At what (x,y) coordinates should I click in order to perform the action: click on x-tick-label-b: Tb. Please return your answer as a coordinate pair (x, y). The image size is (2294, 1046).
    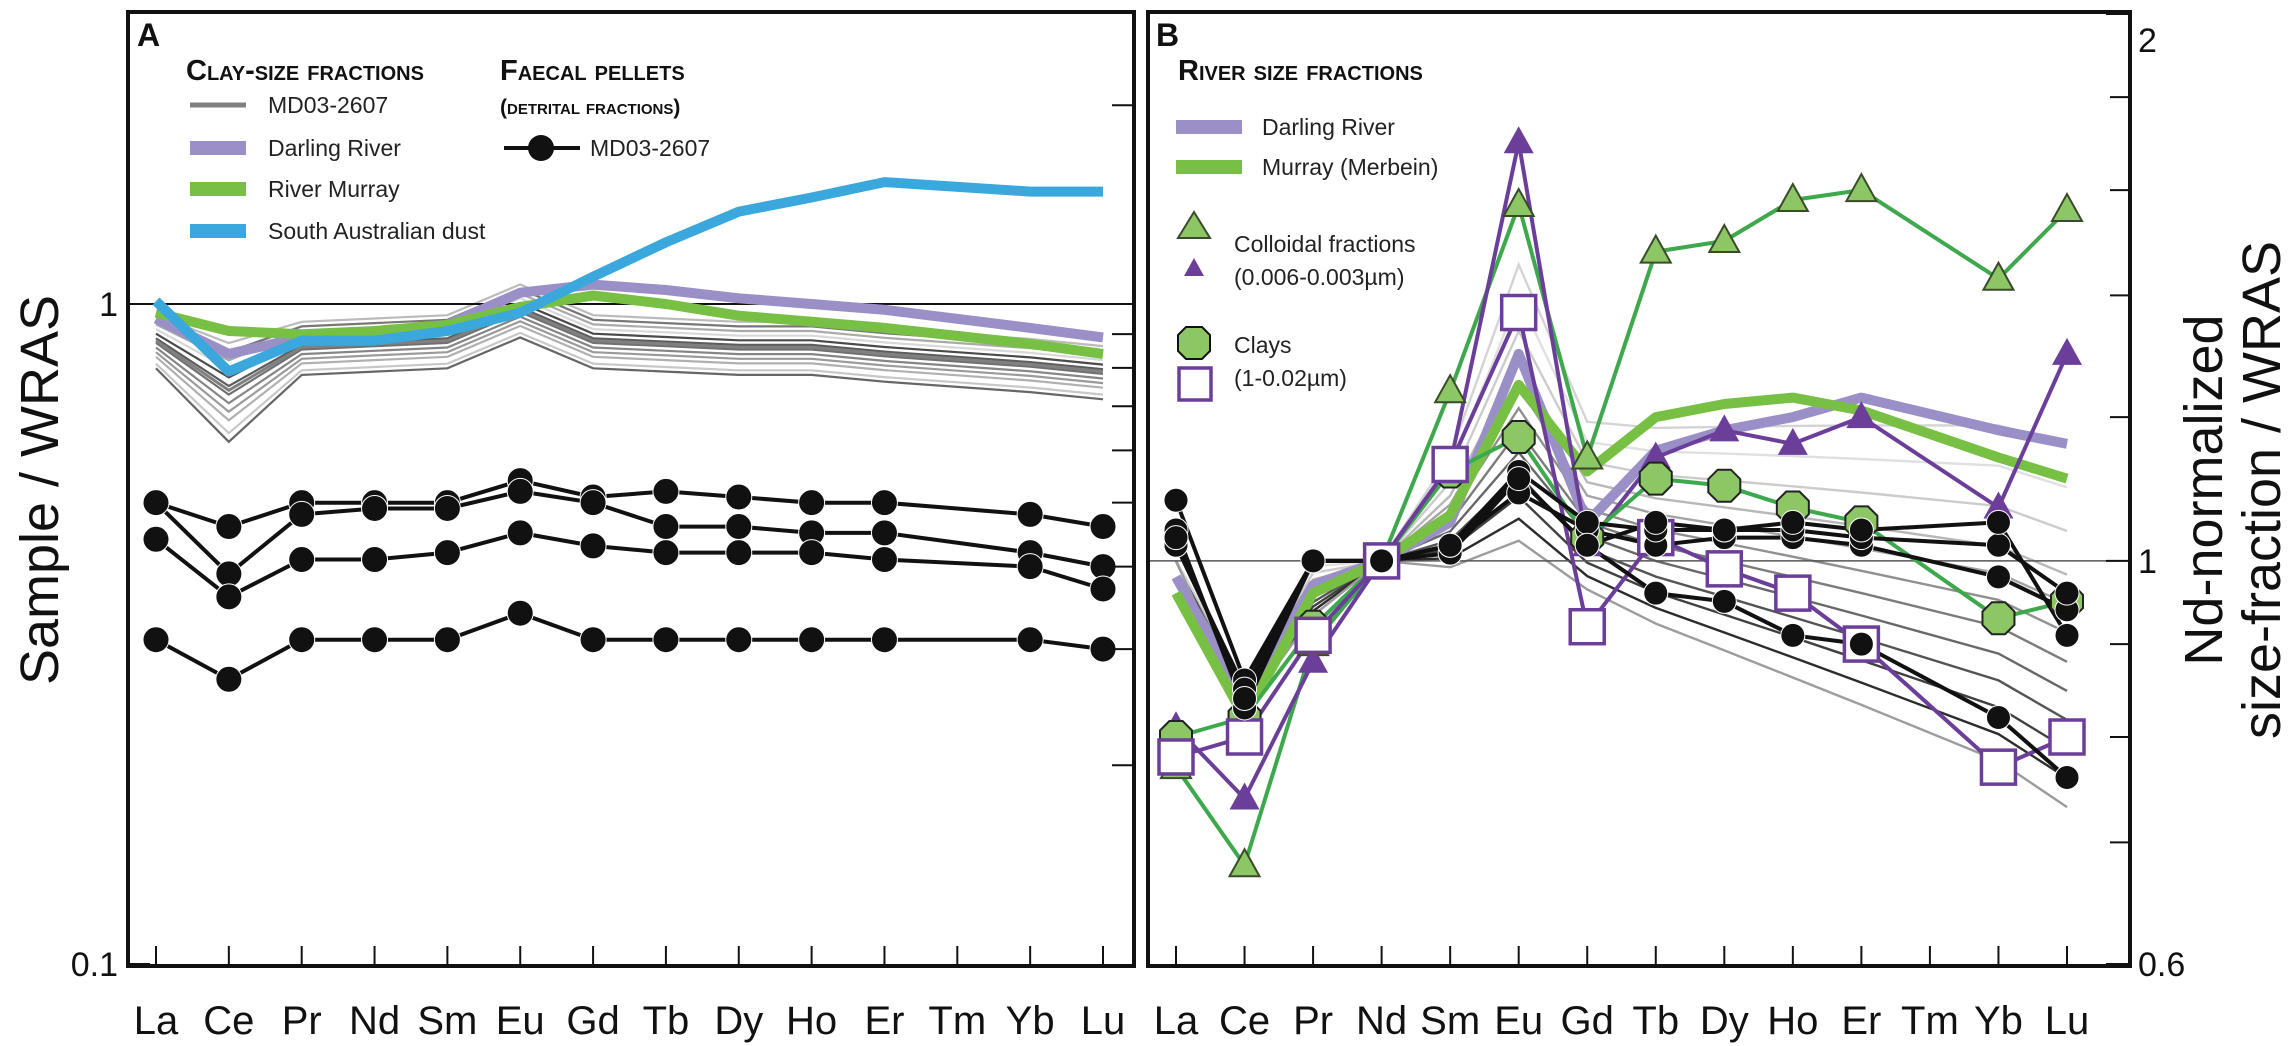
    Looking at the image, I should click on (1655, 1021).